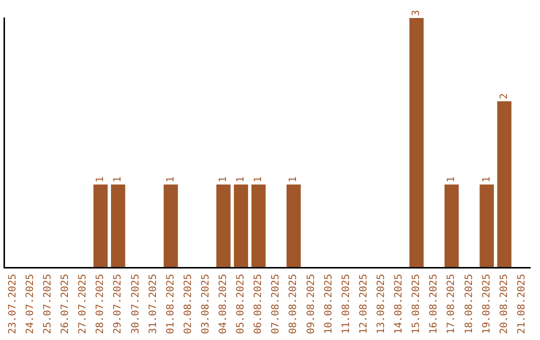 This screenshot has height=340, width=540. Describe the element at coordinates (118, 304) in the screenshot. I see `x-tick-label: 29.07.2025` at that location.